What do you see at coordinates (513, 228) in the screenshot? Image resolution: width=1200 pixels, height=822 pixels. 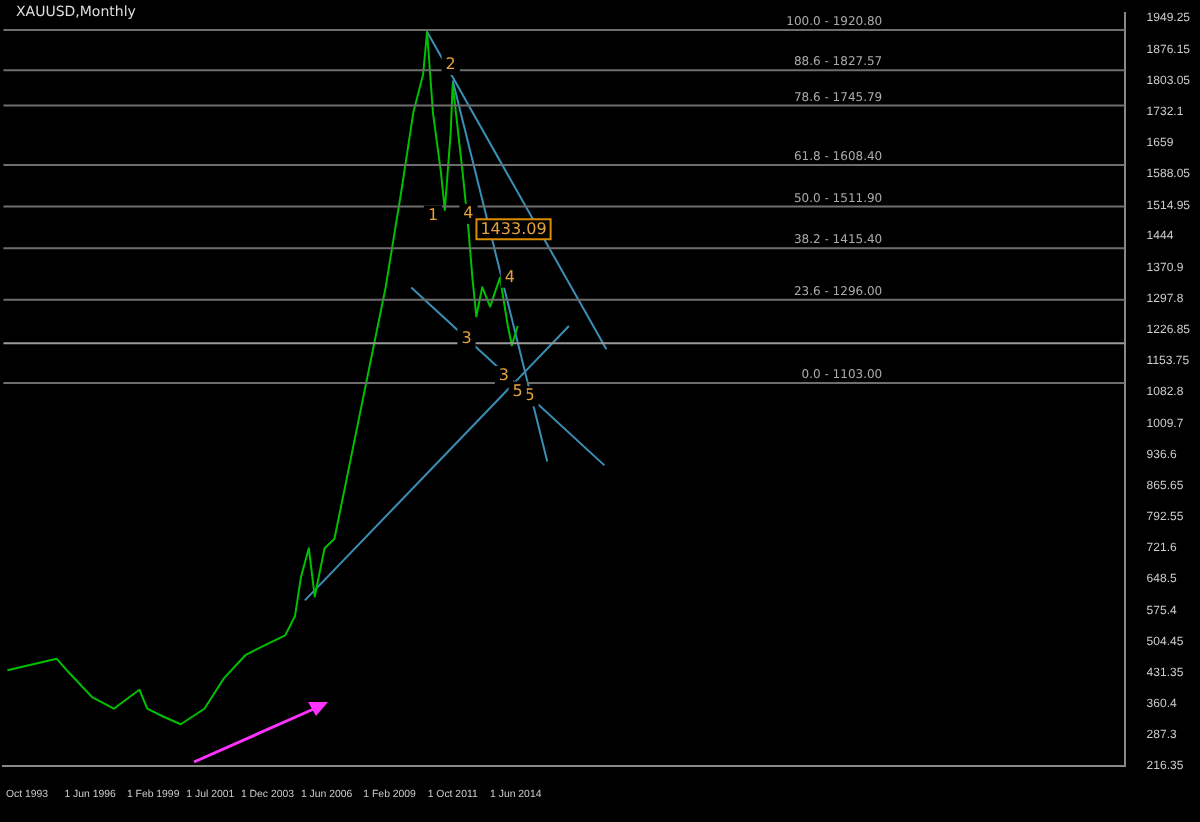 I see `annotation: 1433.09` at bounding box center [513, 228].